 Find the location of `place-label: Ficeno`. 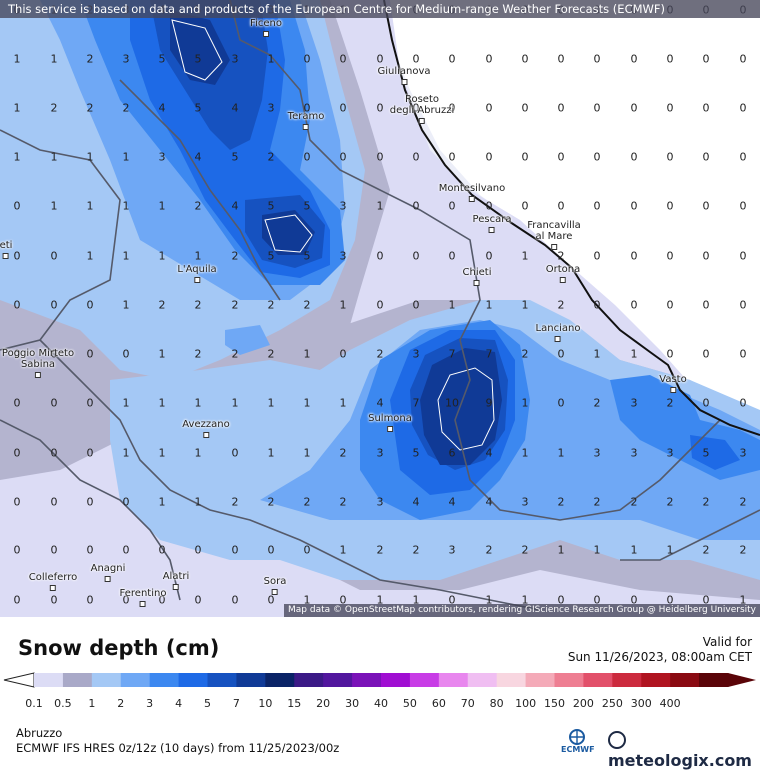

place-label: Ficeno is located at coordinates (266, 29).